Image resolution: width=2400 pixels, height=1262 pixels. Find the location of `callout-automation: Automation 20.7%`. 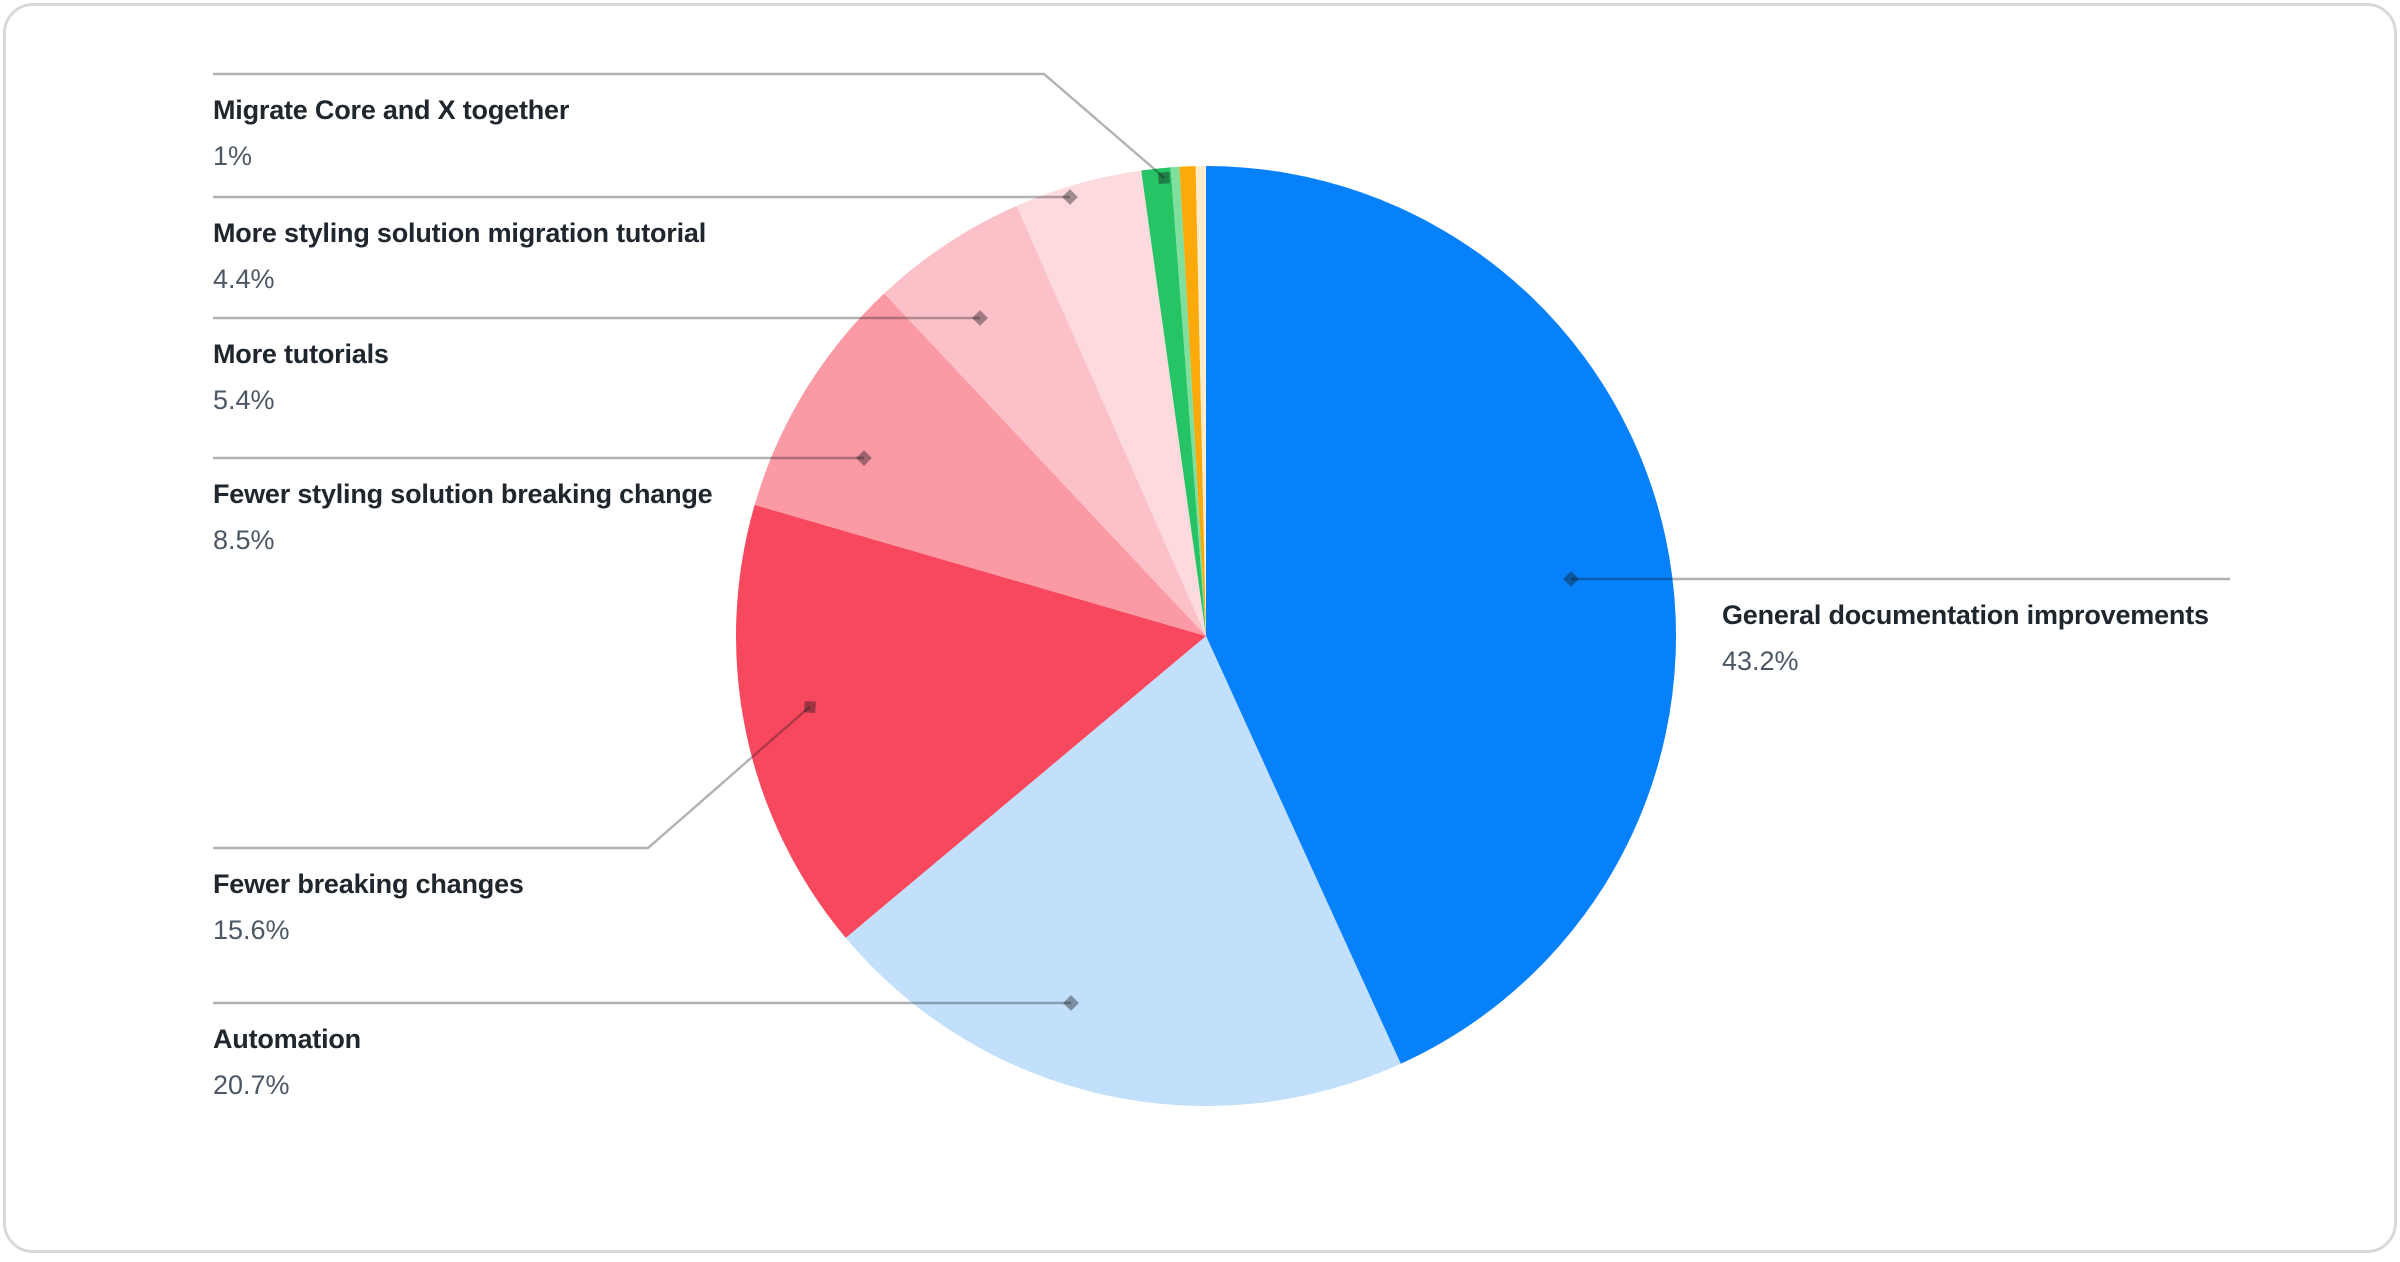

callout-automation: Automation 20.7% is located at coordinates (533, 1062).